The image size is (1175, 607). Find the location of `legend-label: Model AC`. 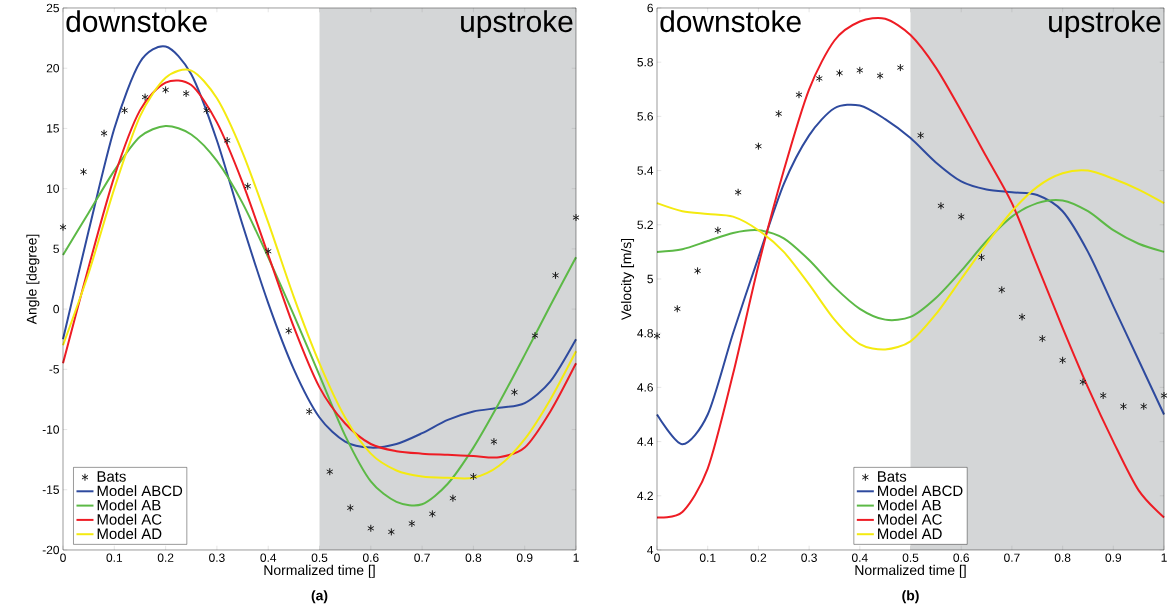

legend-label: Model AC is located at coordinates (910, 519).